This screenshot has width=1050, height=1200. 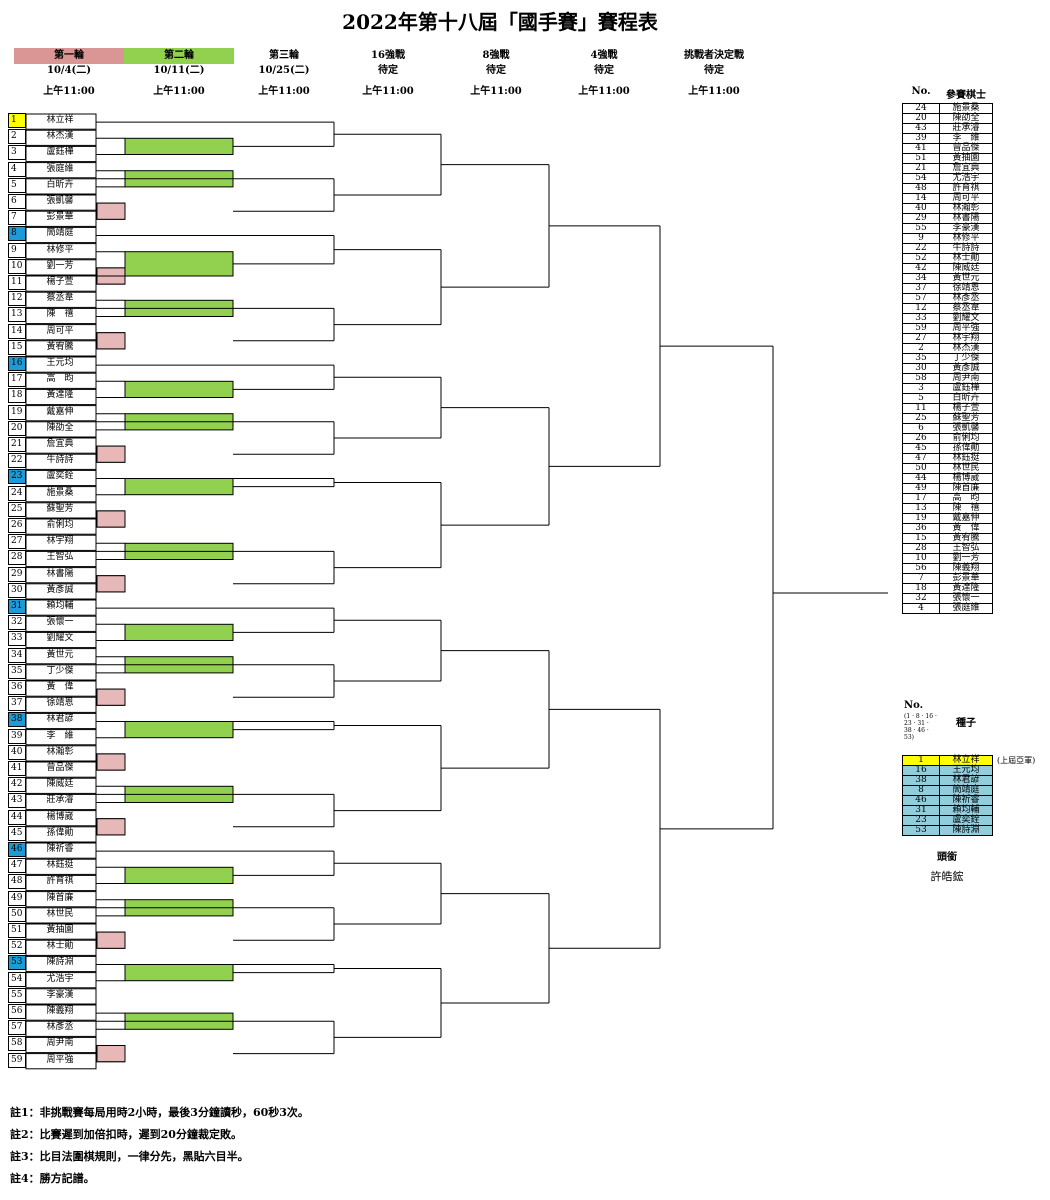 I want to click on round-date: 待定, so click(x=388, y=70).